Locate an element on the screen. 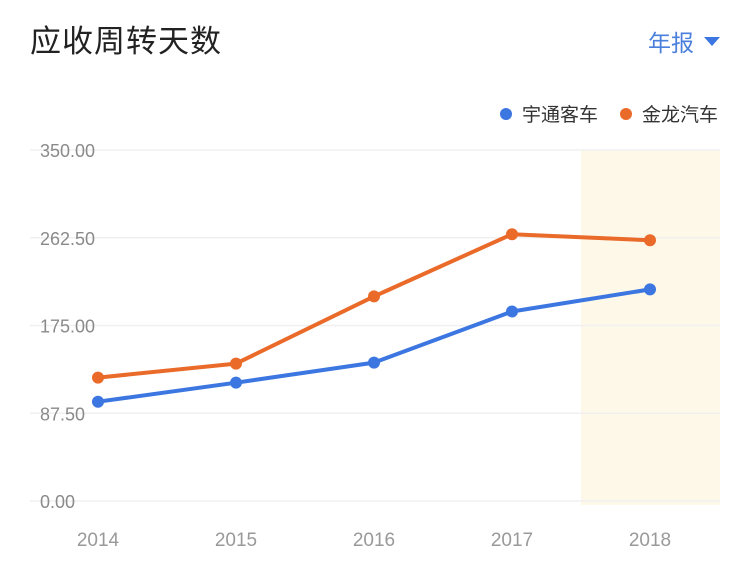  y-tick-label: 262.50 is located at coordinates (67, 239).